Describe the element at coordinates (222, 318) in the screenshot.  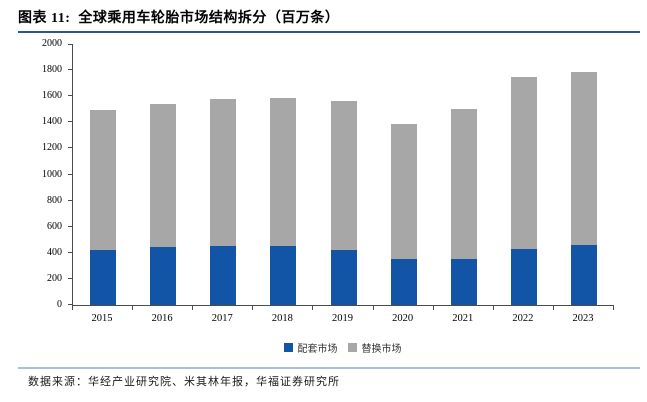
I see `x-axis-label: 2017` at that location.